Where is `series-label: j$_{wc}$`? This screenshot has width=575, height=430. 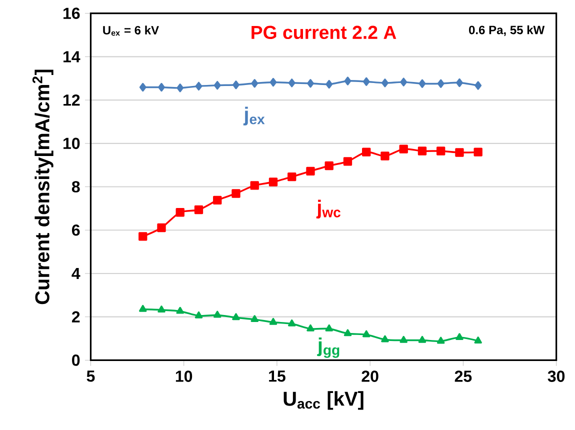 series-label: j$_{wc}$ is located at coordinates (328, 209).